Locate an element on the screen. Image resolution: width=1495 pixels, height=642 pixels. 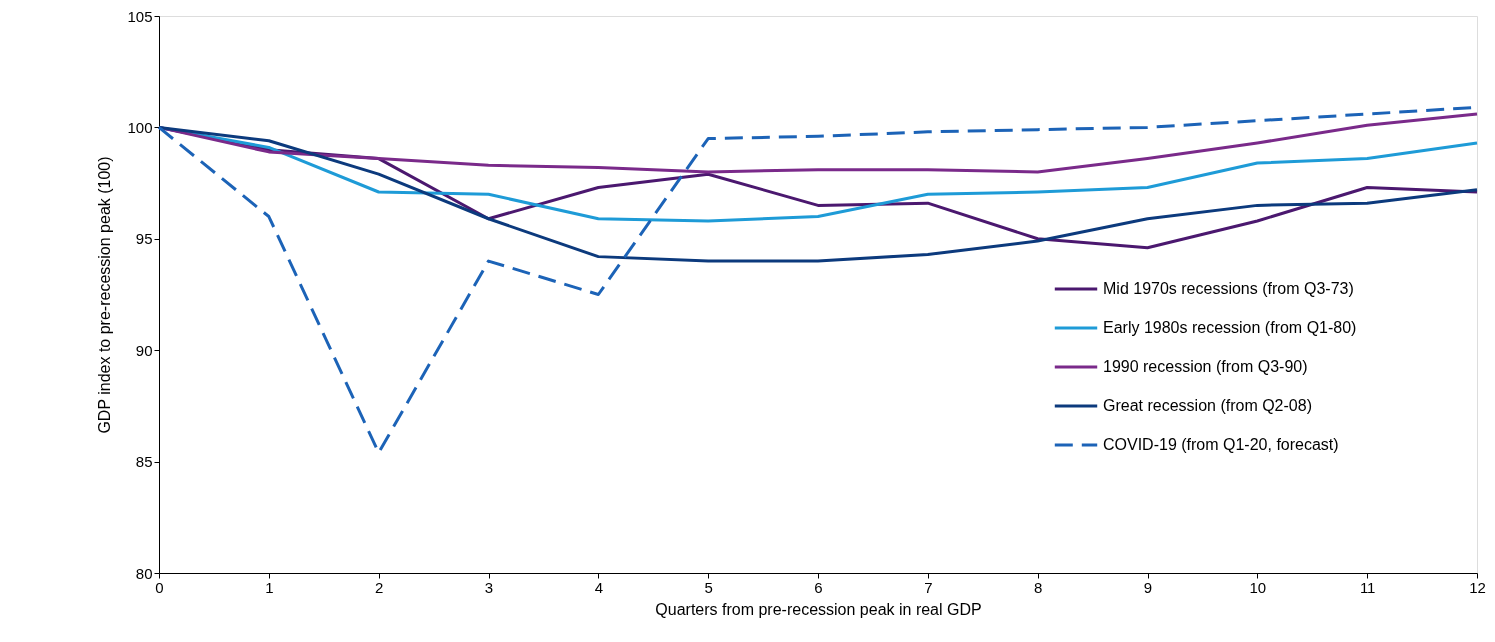
x-axis-title: Quarters from pre-recession peak in real GDP is located at coordinates (818, 609).